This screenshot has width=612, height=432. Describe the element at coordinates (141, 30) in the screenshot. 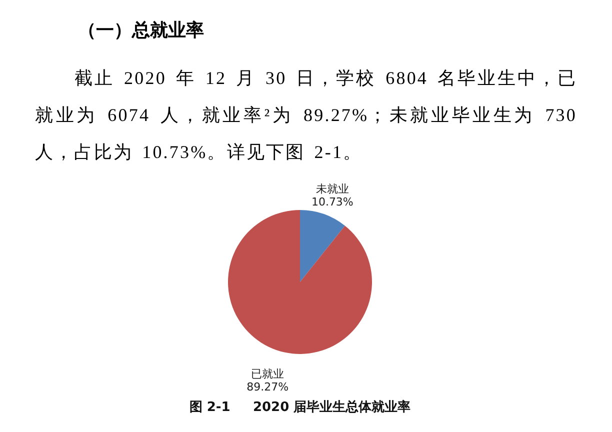

I see `chart-title: （一）总就业率` at that location.